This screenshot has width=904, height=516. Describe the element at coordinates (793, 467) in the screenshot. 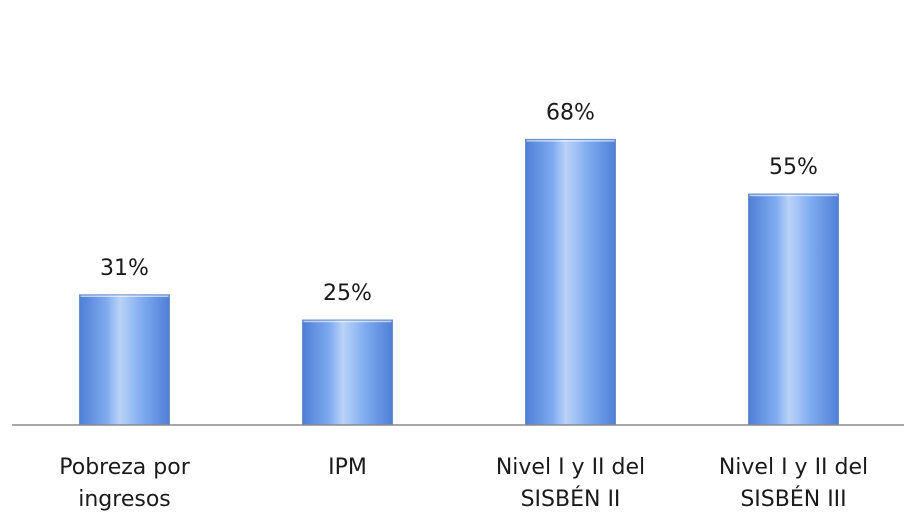

I see `category-label-3-line-0: Nivel I y II del` at that location.